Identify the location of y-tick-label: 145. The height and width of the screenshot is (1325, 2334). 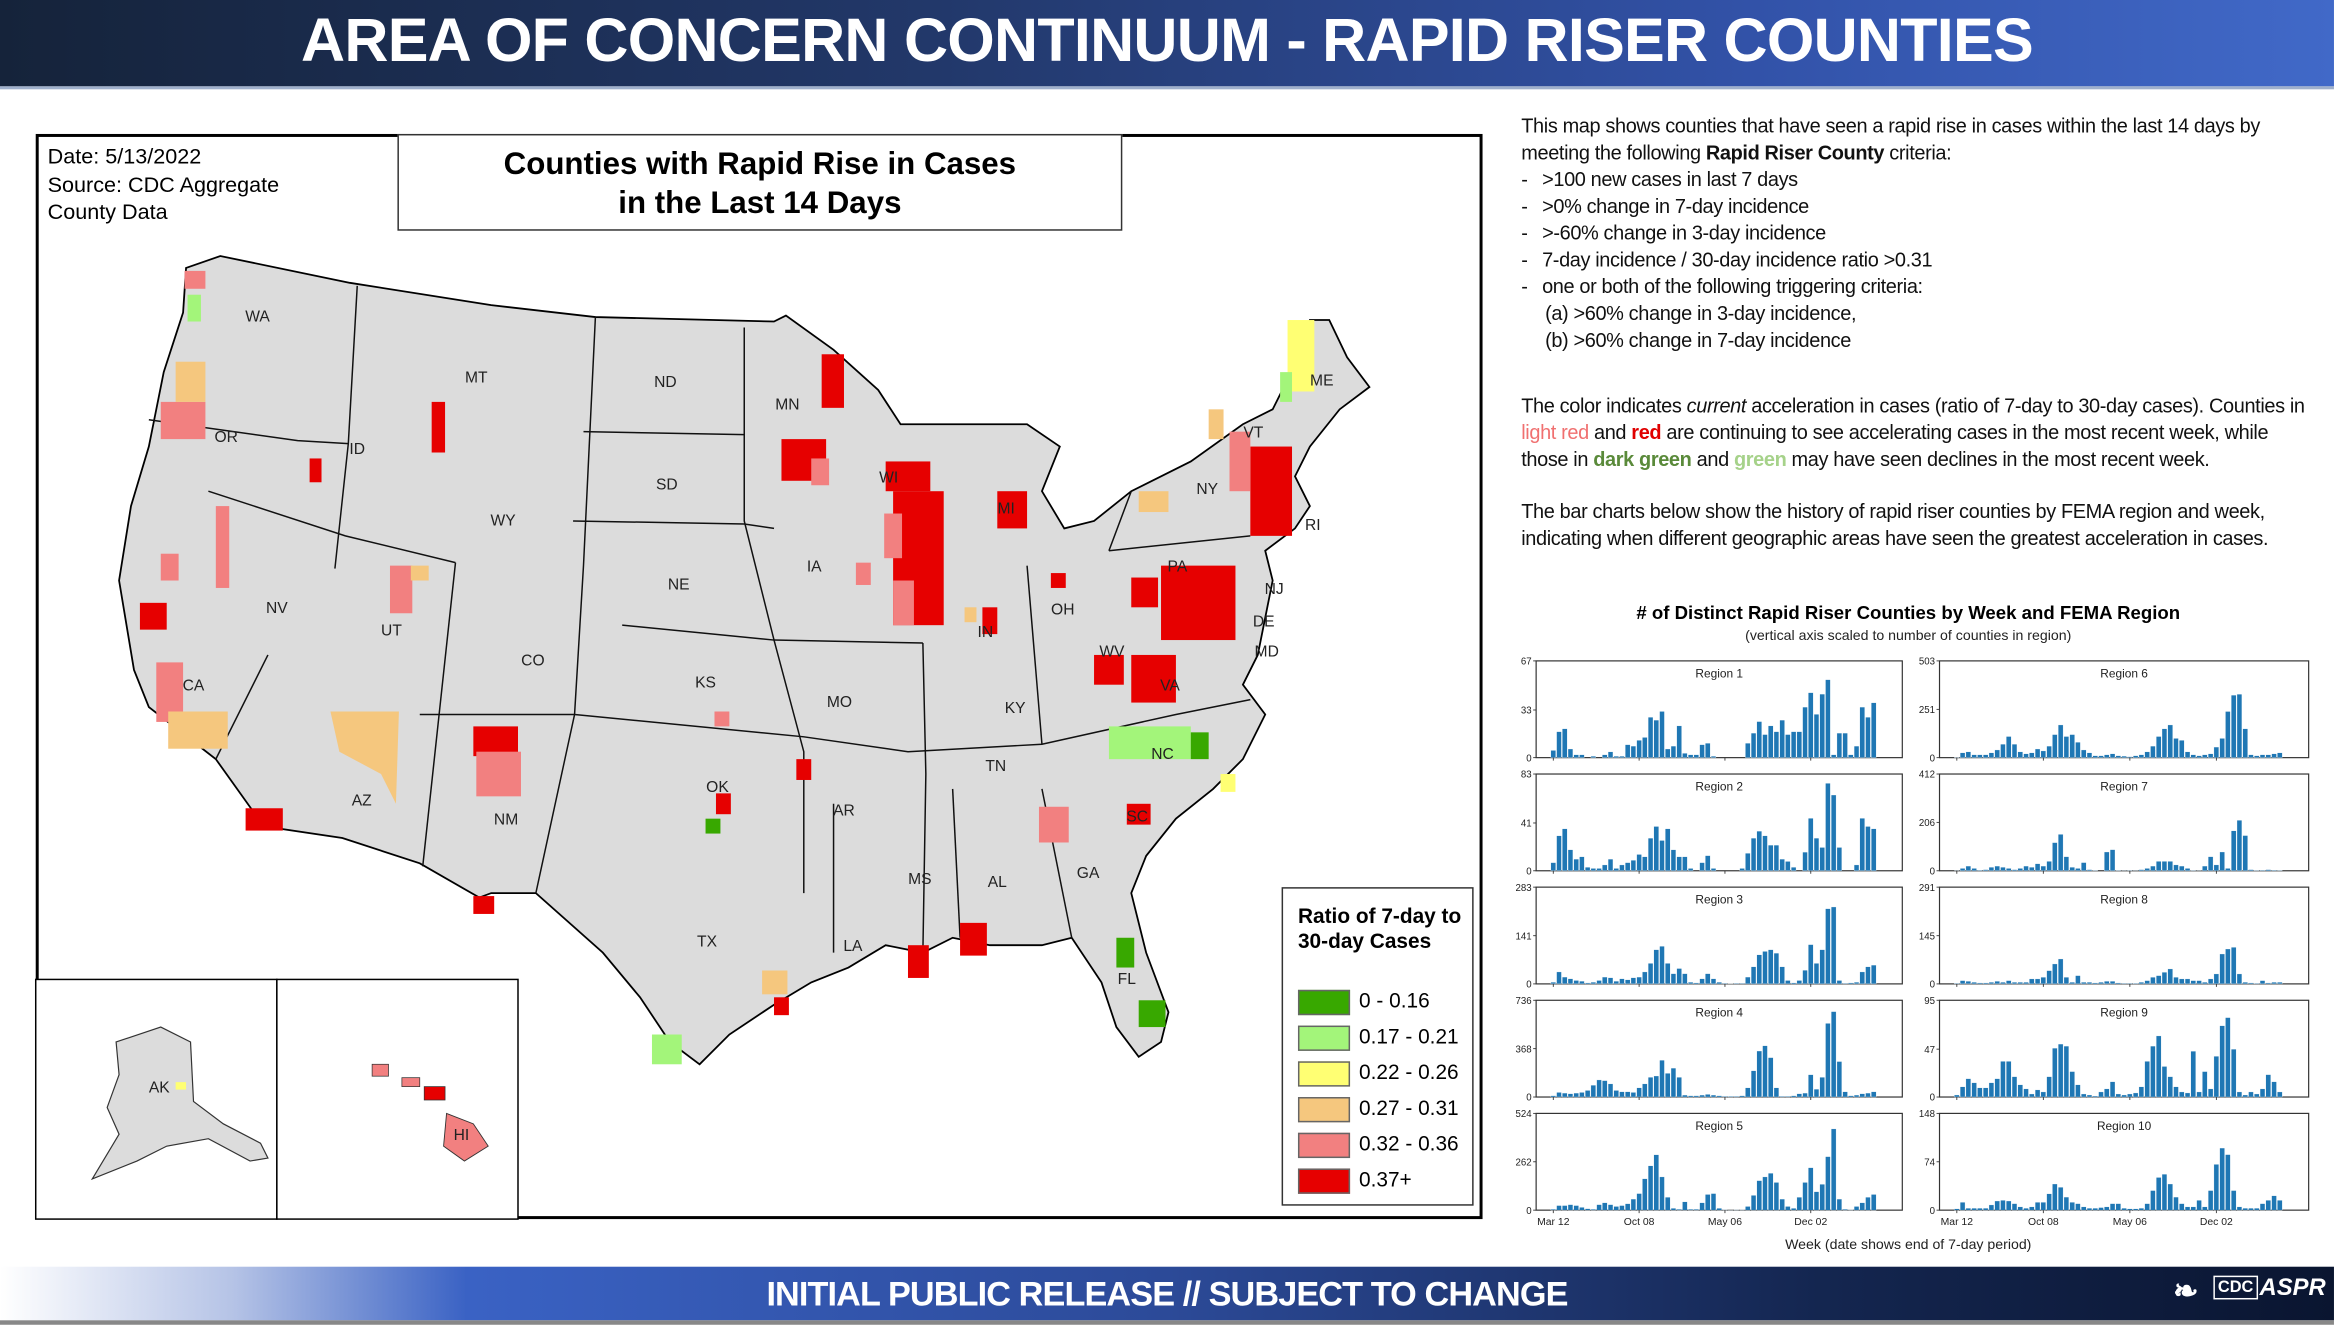
(1927, 936).